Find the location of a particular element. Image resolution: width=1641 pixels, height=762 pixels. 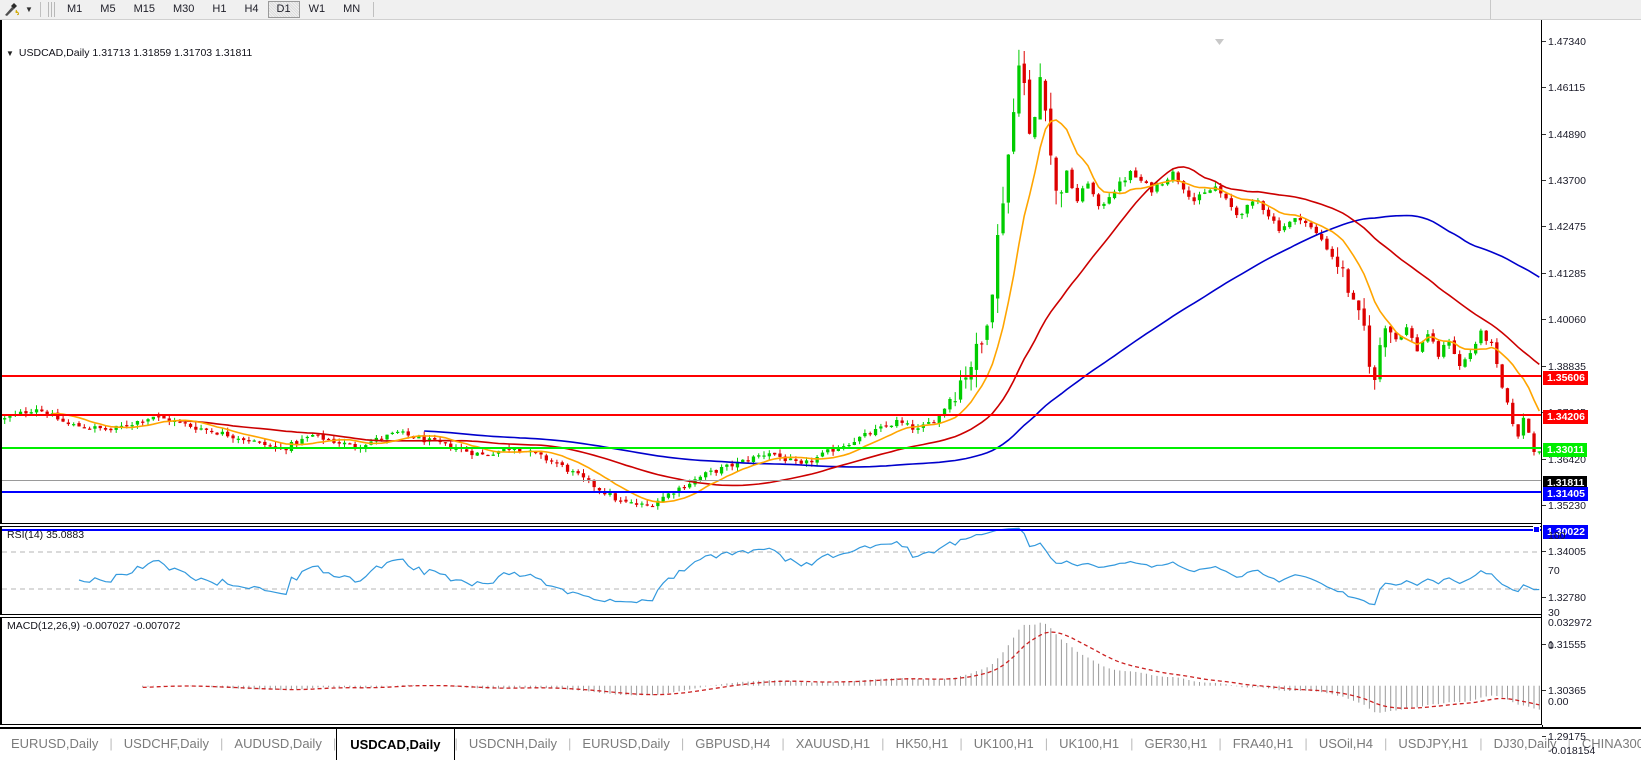

level-line-pivot-green is located at coordinates (773, 448).